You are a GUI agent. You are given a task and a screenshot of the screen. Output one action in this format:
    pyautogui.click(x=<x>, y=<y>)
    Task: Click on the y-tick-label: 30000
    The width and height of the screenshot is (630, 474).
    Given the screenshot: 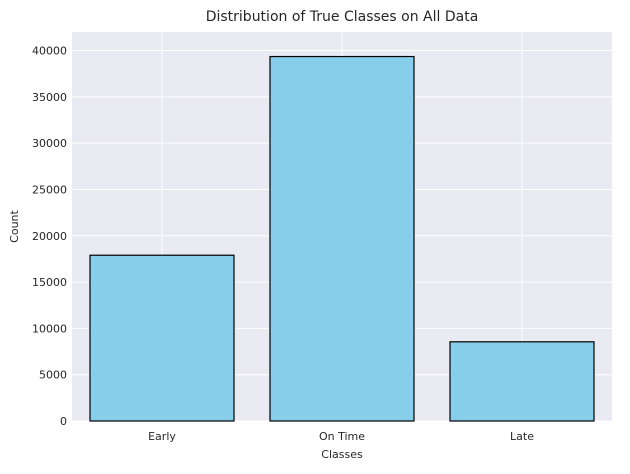 What is the action you would take?
    pyautogui.click(x=49, y=143)
    